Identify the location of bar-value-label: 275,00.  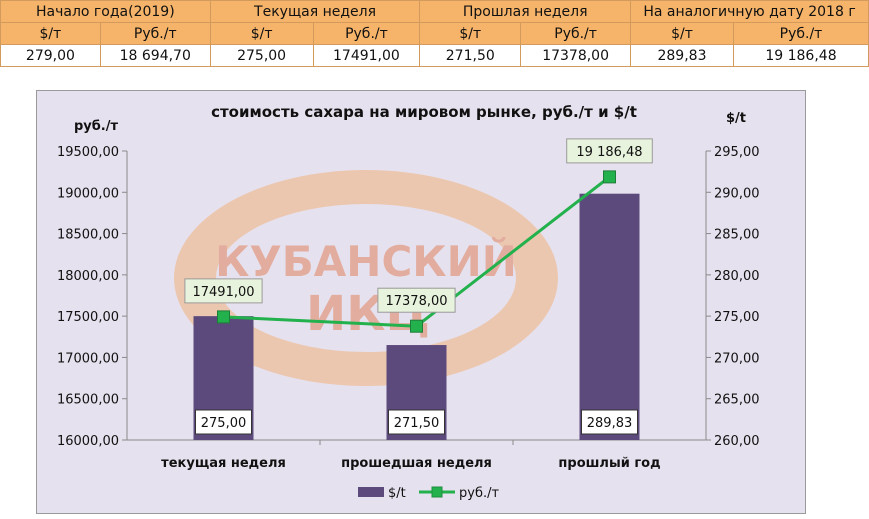
(224, 423).